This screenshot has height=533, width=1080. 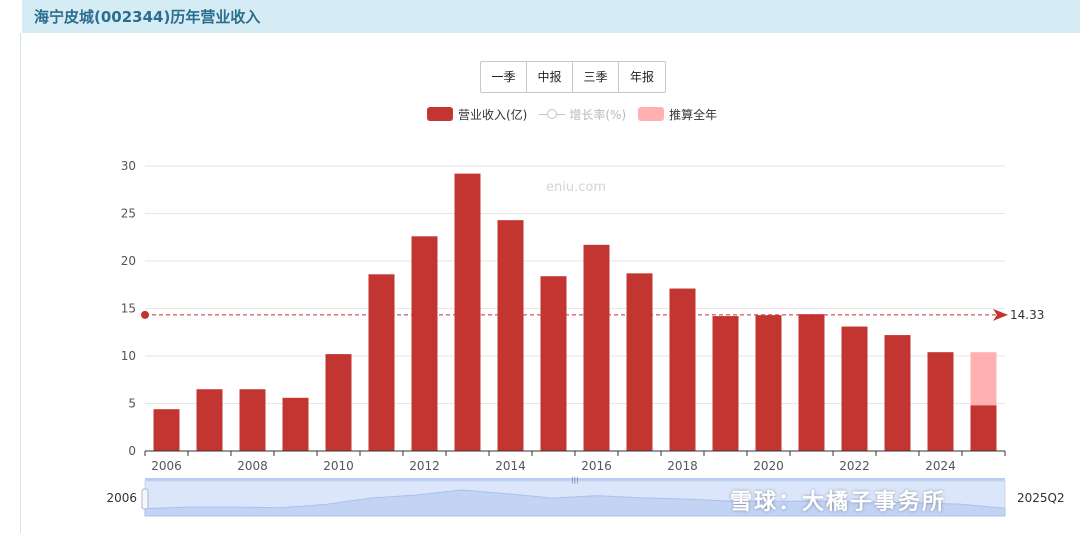 I want to click on bar-2009, so click(x=295, y=424).